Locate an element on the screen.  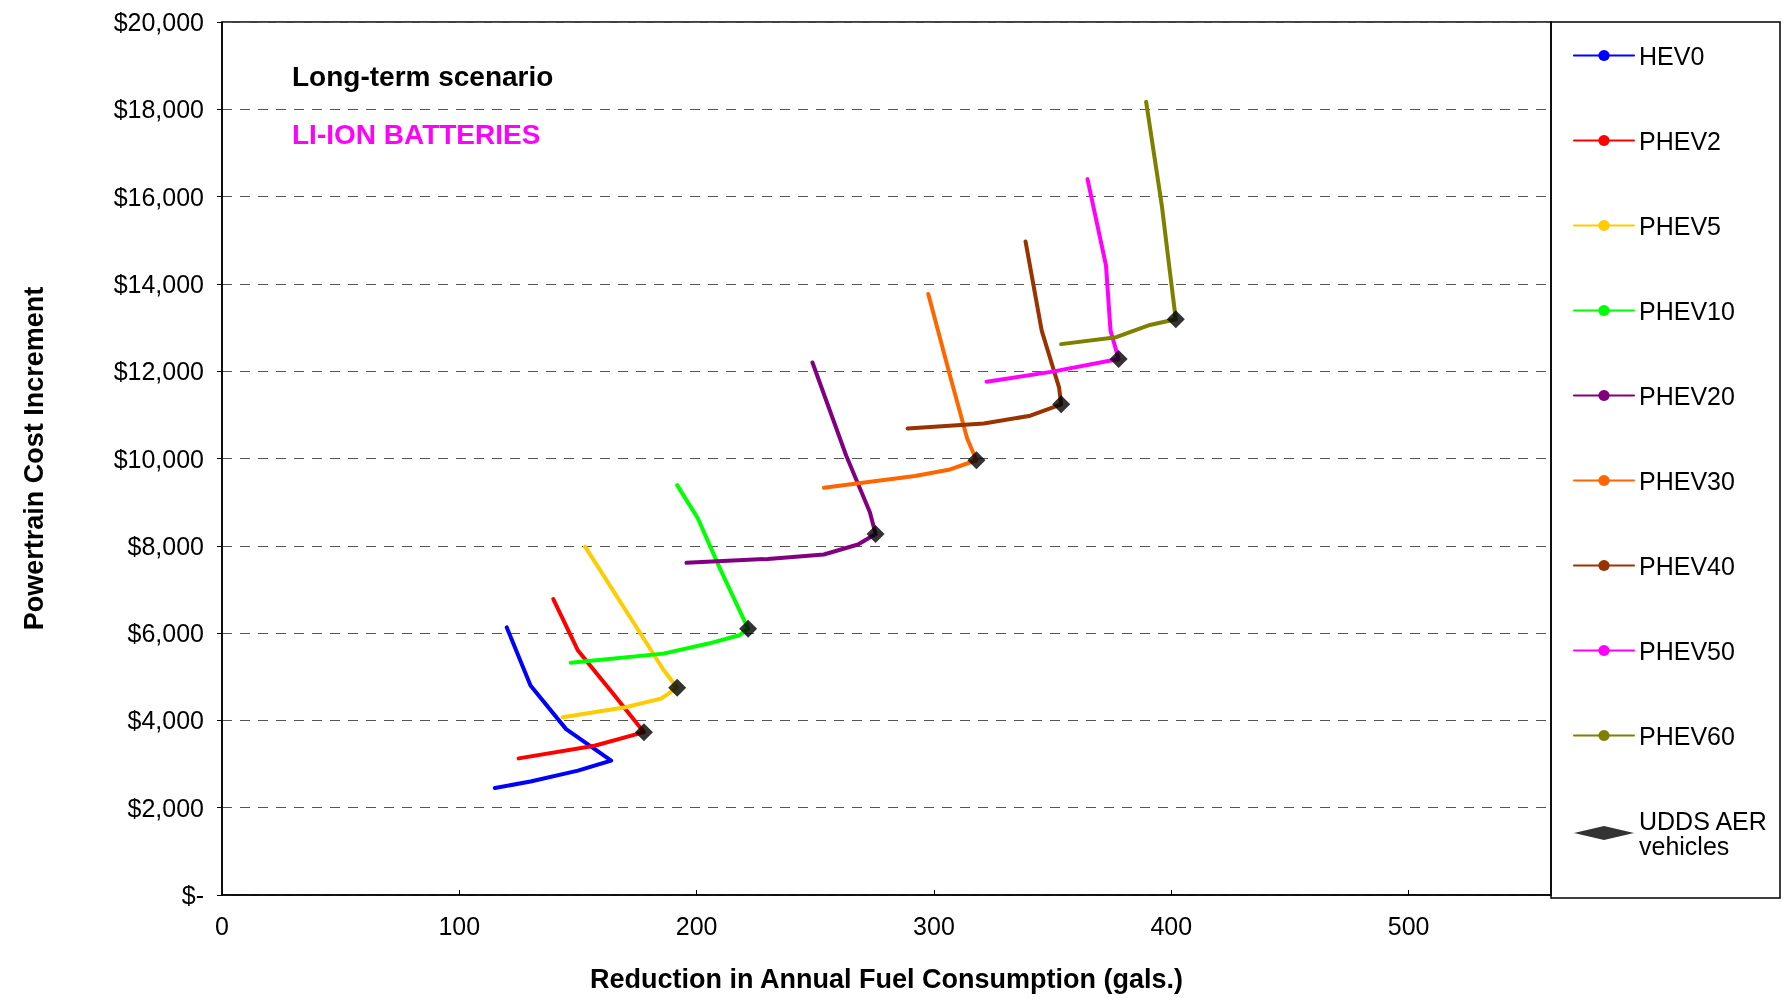
y-tick-label: $8,000 is located at coordinates (165, 545).